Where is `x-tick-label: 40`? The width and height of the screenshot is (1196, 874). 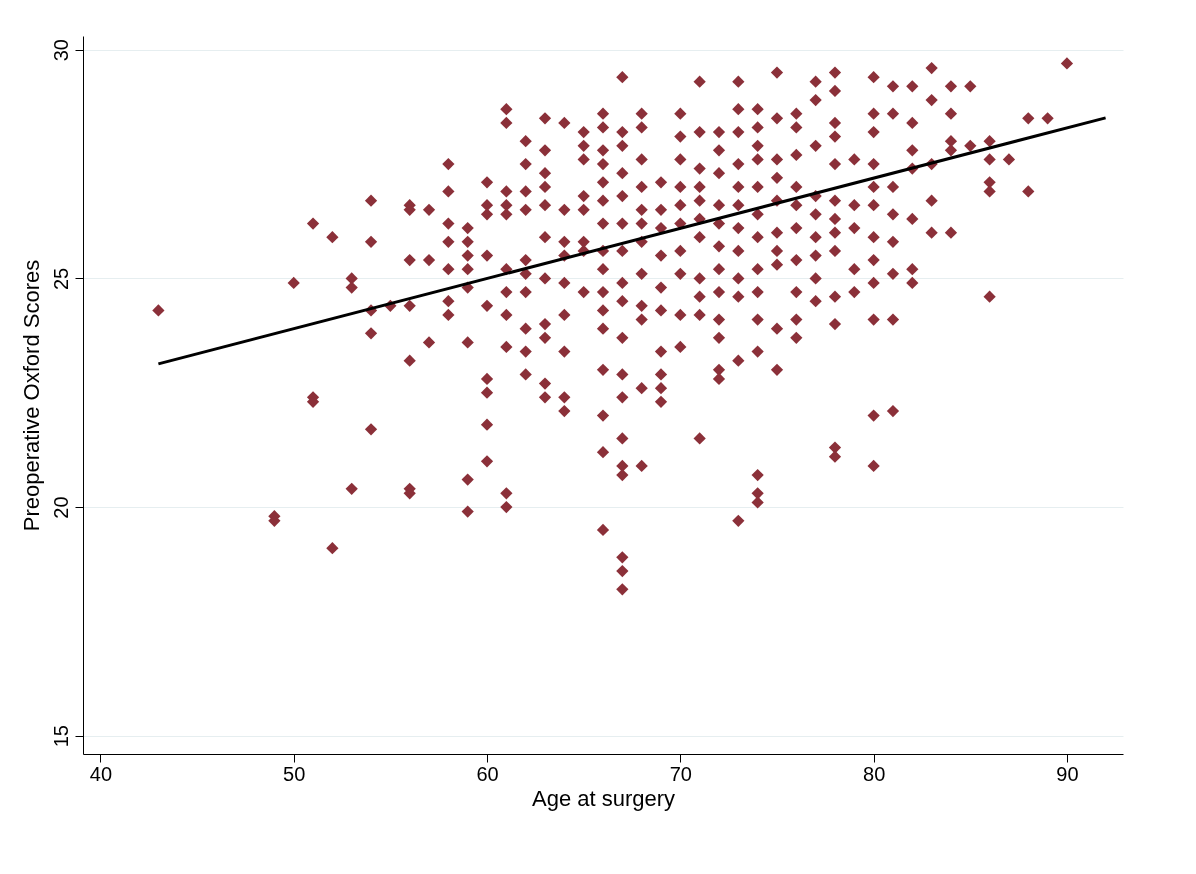 x-tick-label: 40 is located at coordinates (101, 773).